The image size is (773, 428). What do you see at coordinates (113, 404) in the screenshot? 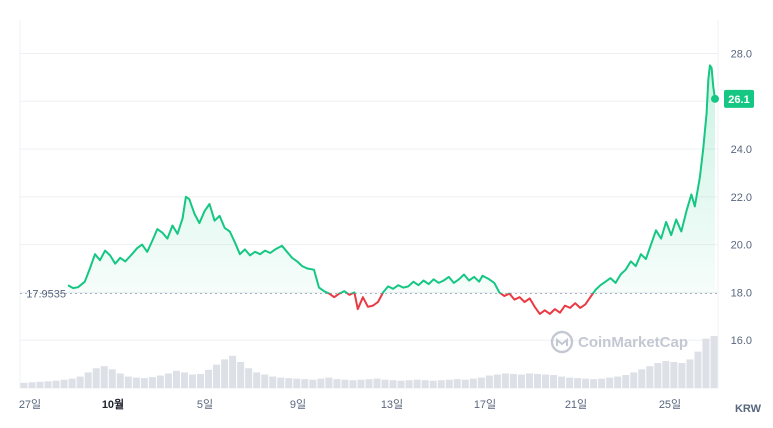
I see `x-tick-label: 10월` at bounding box center [113, 404].